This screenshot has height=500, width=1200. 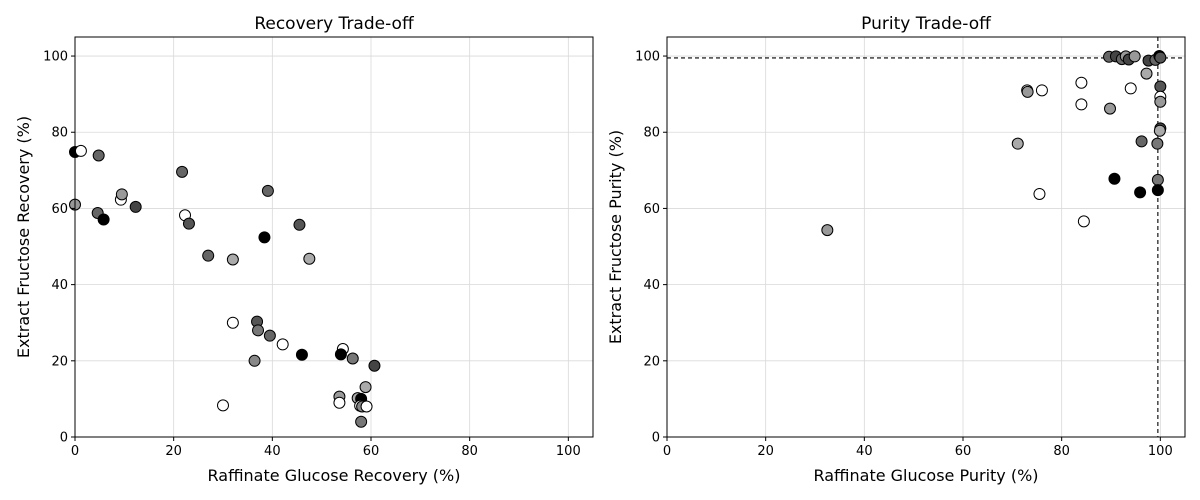 What do you see at coordinates (334, 24) in the screenshot?
I see `chart-title: Recovery Trade-off` at bounding box center [334, 24].